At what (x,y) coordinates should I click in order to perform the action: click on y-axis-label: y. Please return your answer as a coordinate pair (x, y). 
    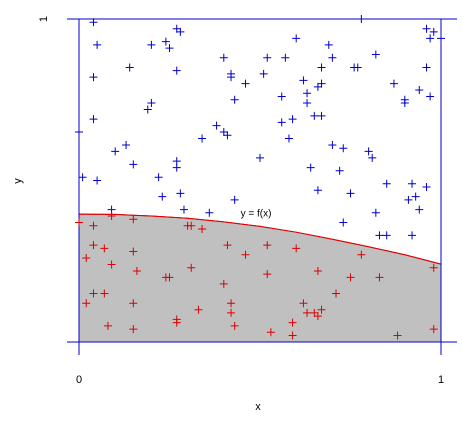
    Looking at the image, I should click on (18, 181).